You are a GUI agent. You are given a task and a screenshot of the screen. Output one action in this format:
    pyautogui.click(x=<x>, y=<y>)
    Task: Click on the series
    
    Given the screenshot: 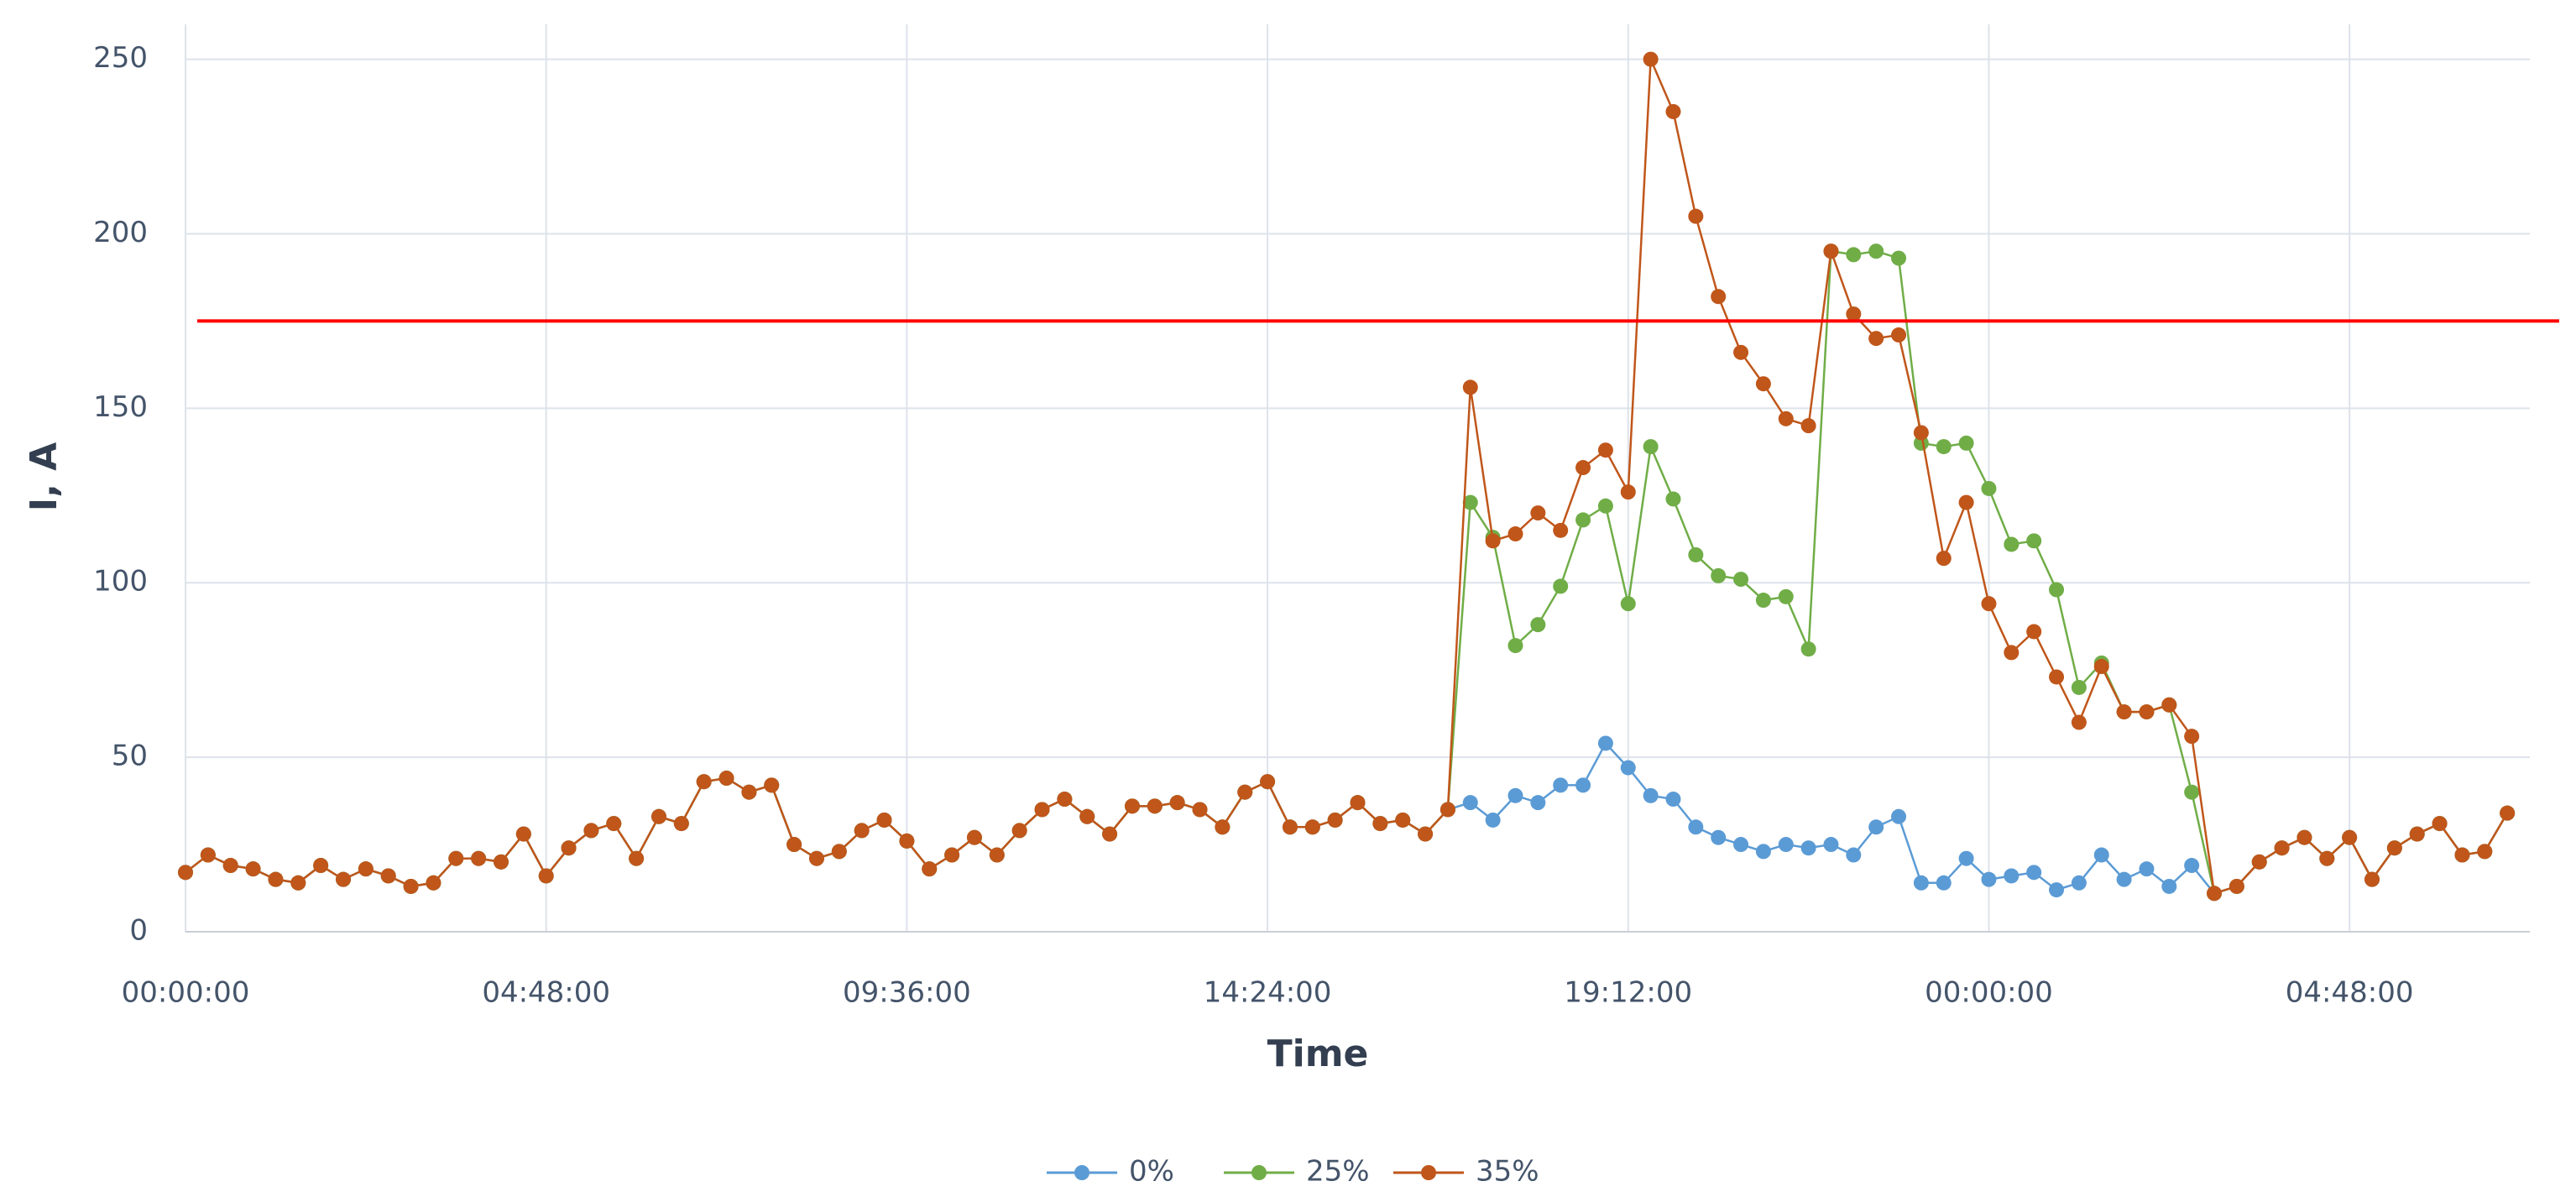 What is the action you would take?
    pyautogui.click(x=1347, y=819)
    